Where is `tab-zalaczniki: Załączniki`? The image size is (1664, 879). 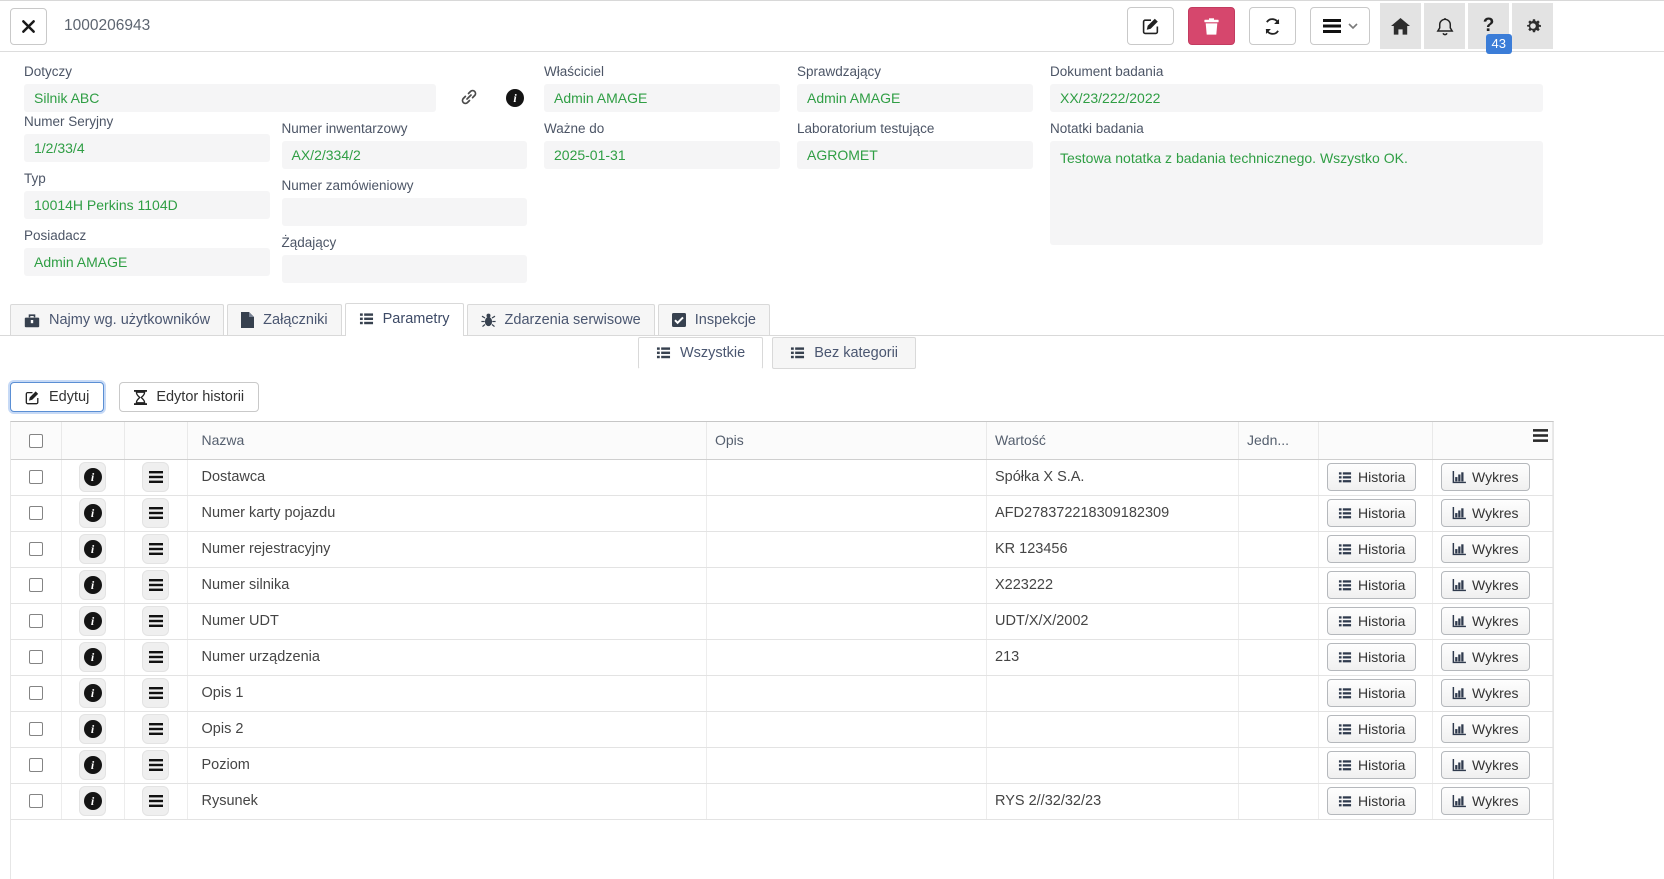 tab-zalaczniki: Załączniki is located at coordinates (284, 319).